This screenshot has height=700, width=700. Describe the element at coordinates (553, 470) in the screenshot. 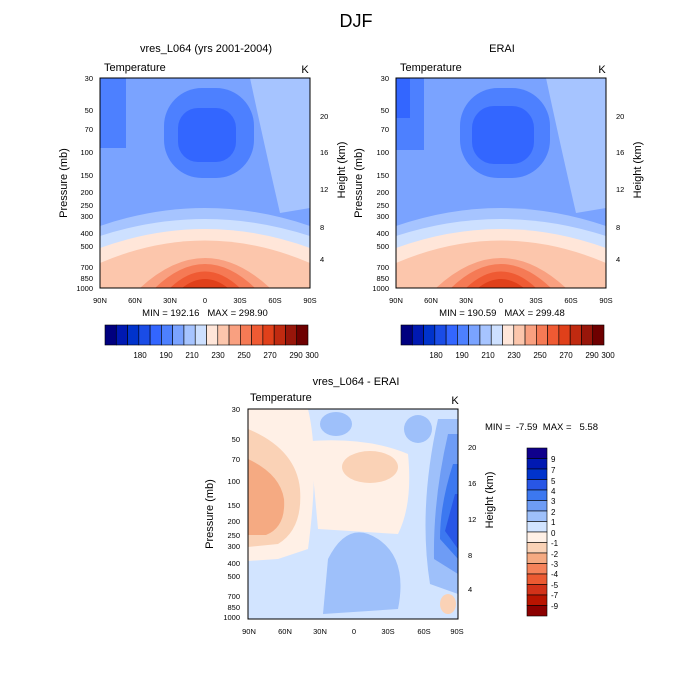

I see `colorbar-label: 7` at that location.